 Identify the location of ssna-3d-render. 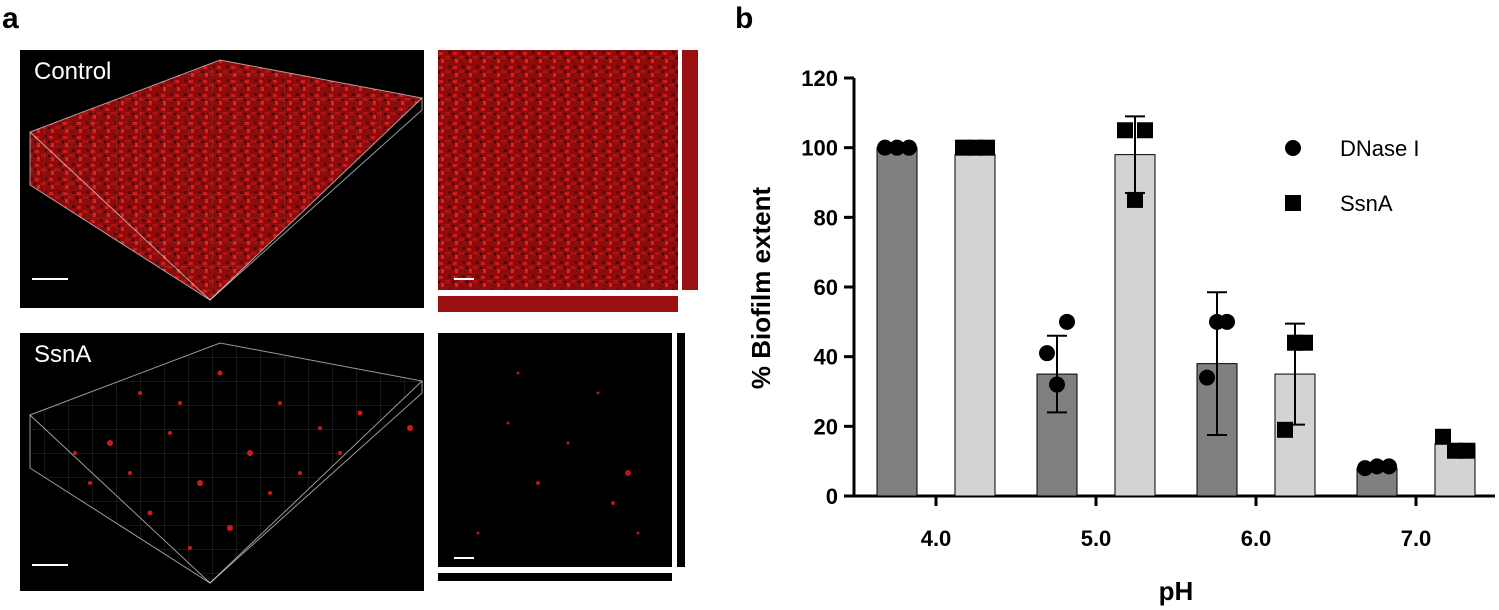
(226, 463).